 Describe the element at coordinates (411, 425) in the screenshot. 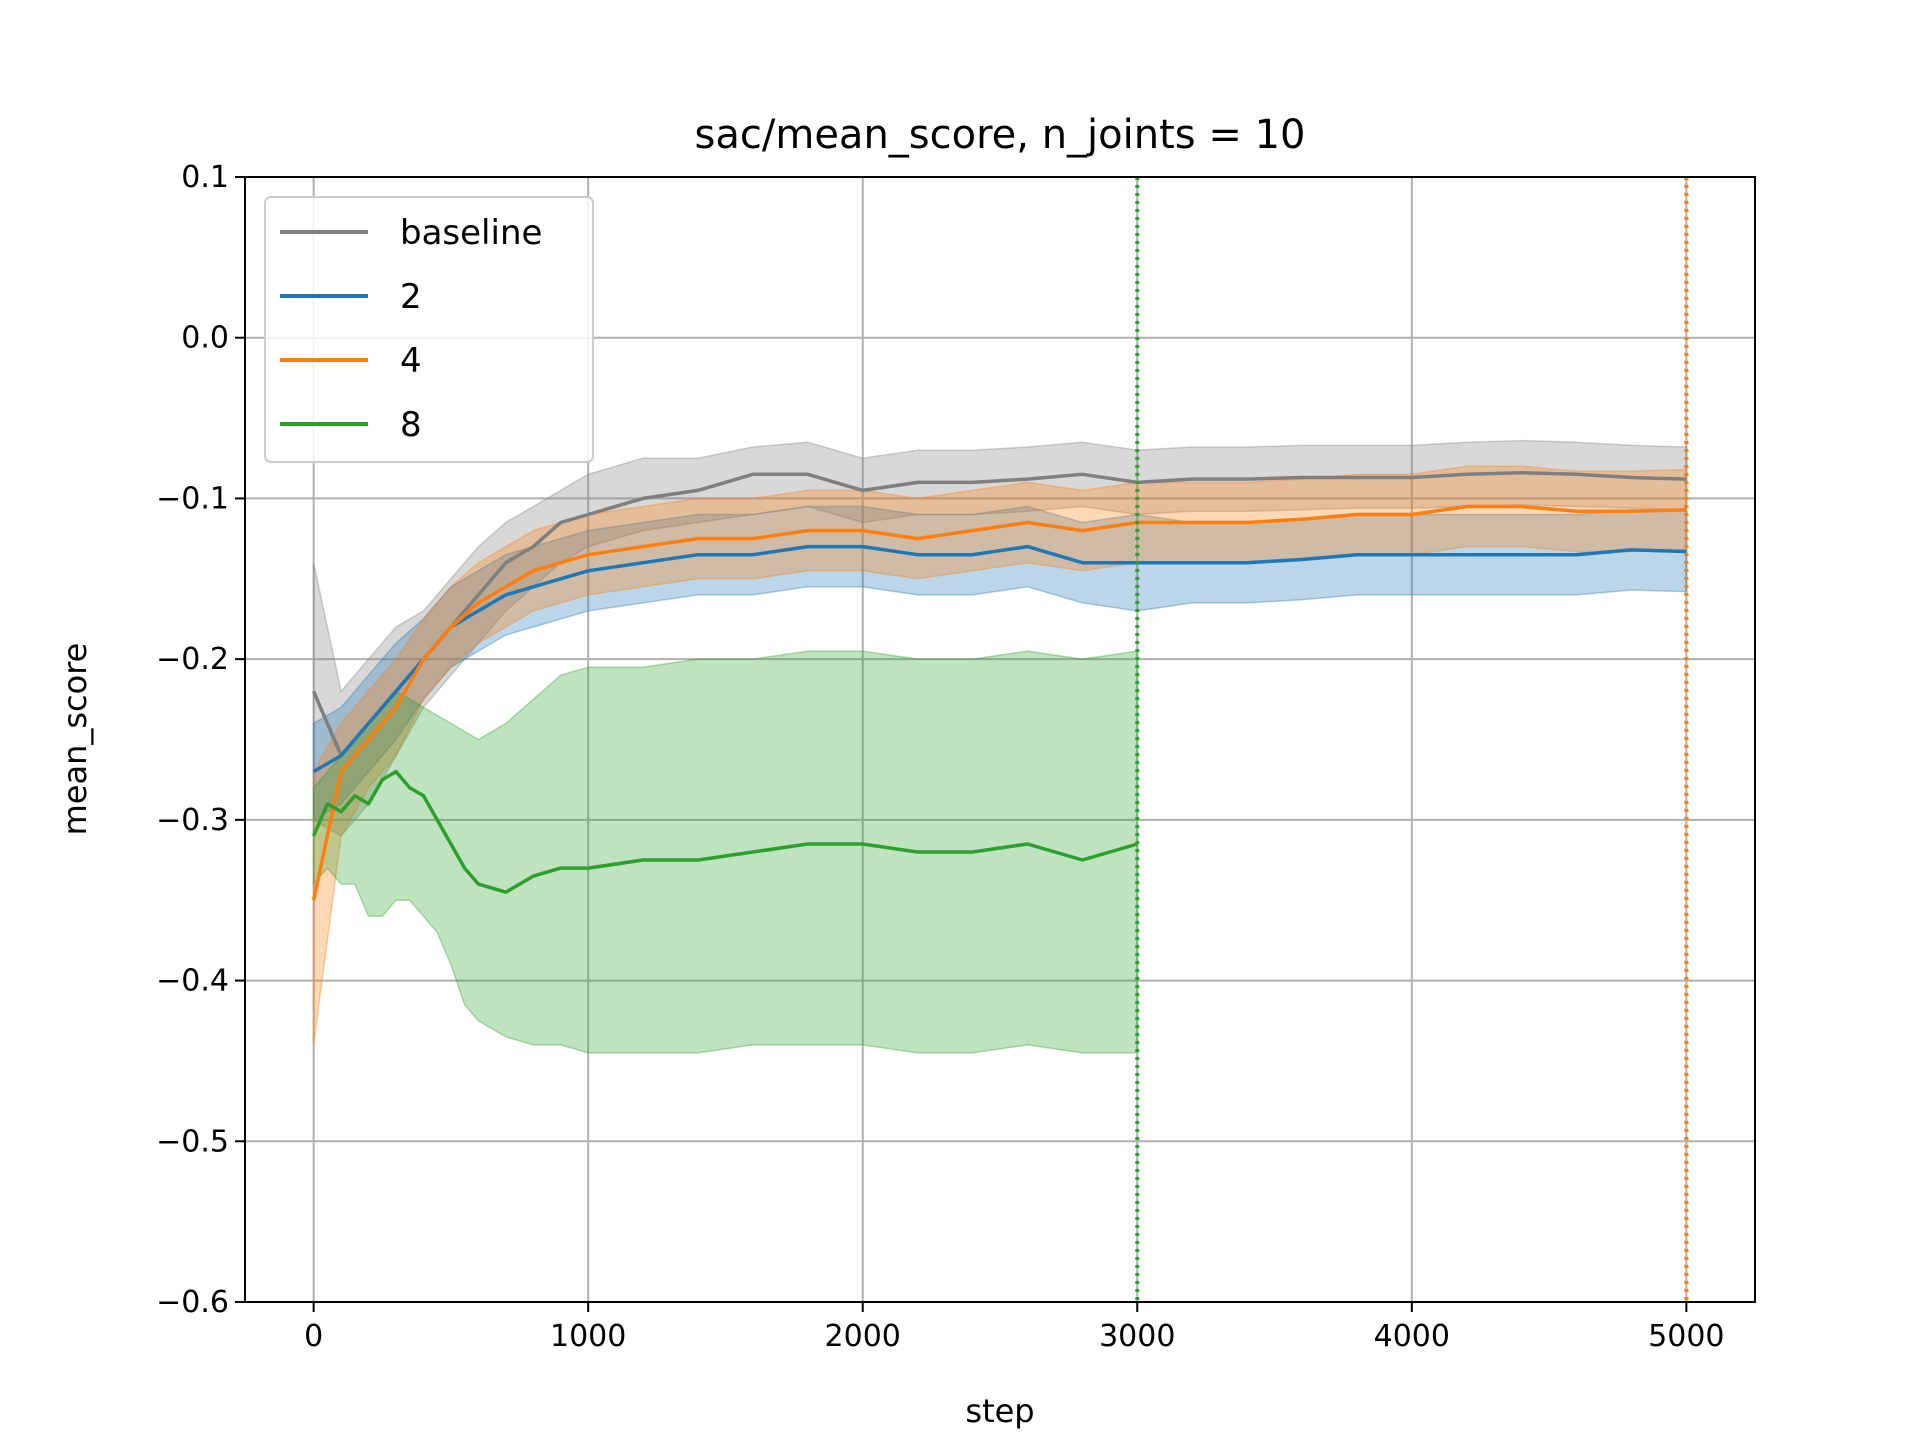

I see `legend-label-8: 8` at that location.